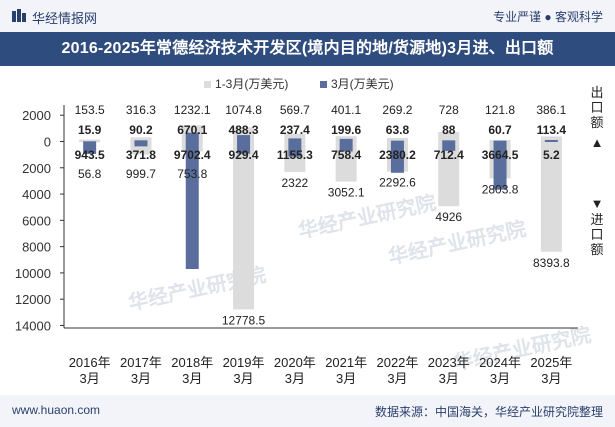  Describe the element at coordinates (192, 174) in the screenshot. I see `label-cumulative-import: 753.8` at that location.